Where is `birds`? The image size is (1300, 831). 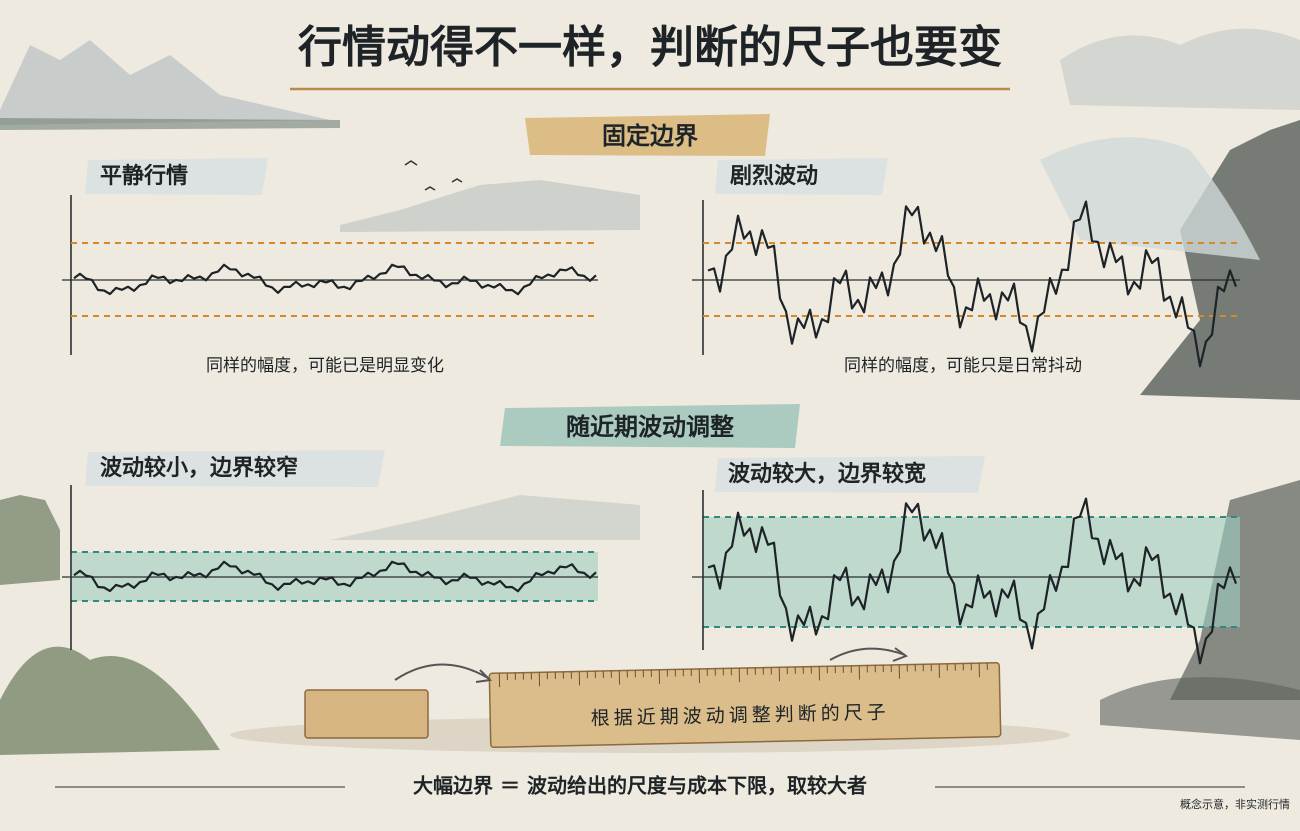
birds is located at coordinates (433, 175).